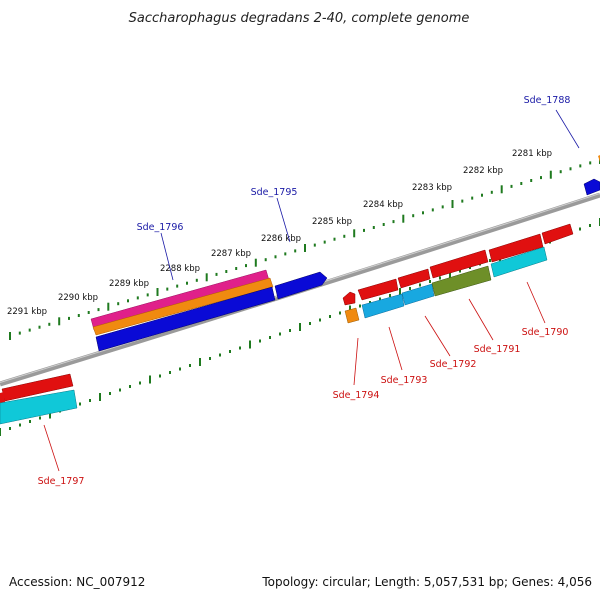 Image resolution: width=600 pixels, height=600 pixels. Describe the element at coordinates (61, 481) in the screenshot. I see `gene-label-sde-1797: Sde_1797` at that location.